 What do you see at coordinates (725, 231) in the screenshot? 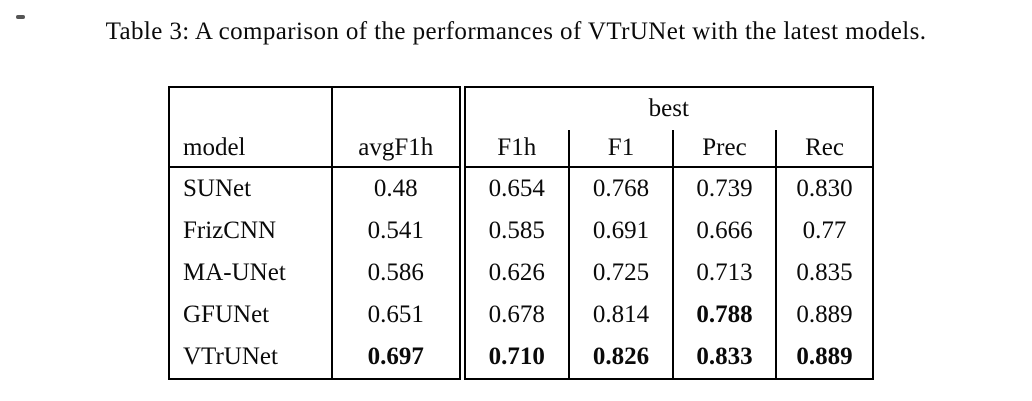
I see `value-cell-prec: 0.666` at bounding box center [725, 231].